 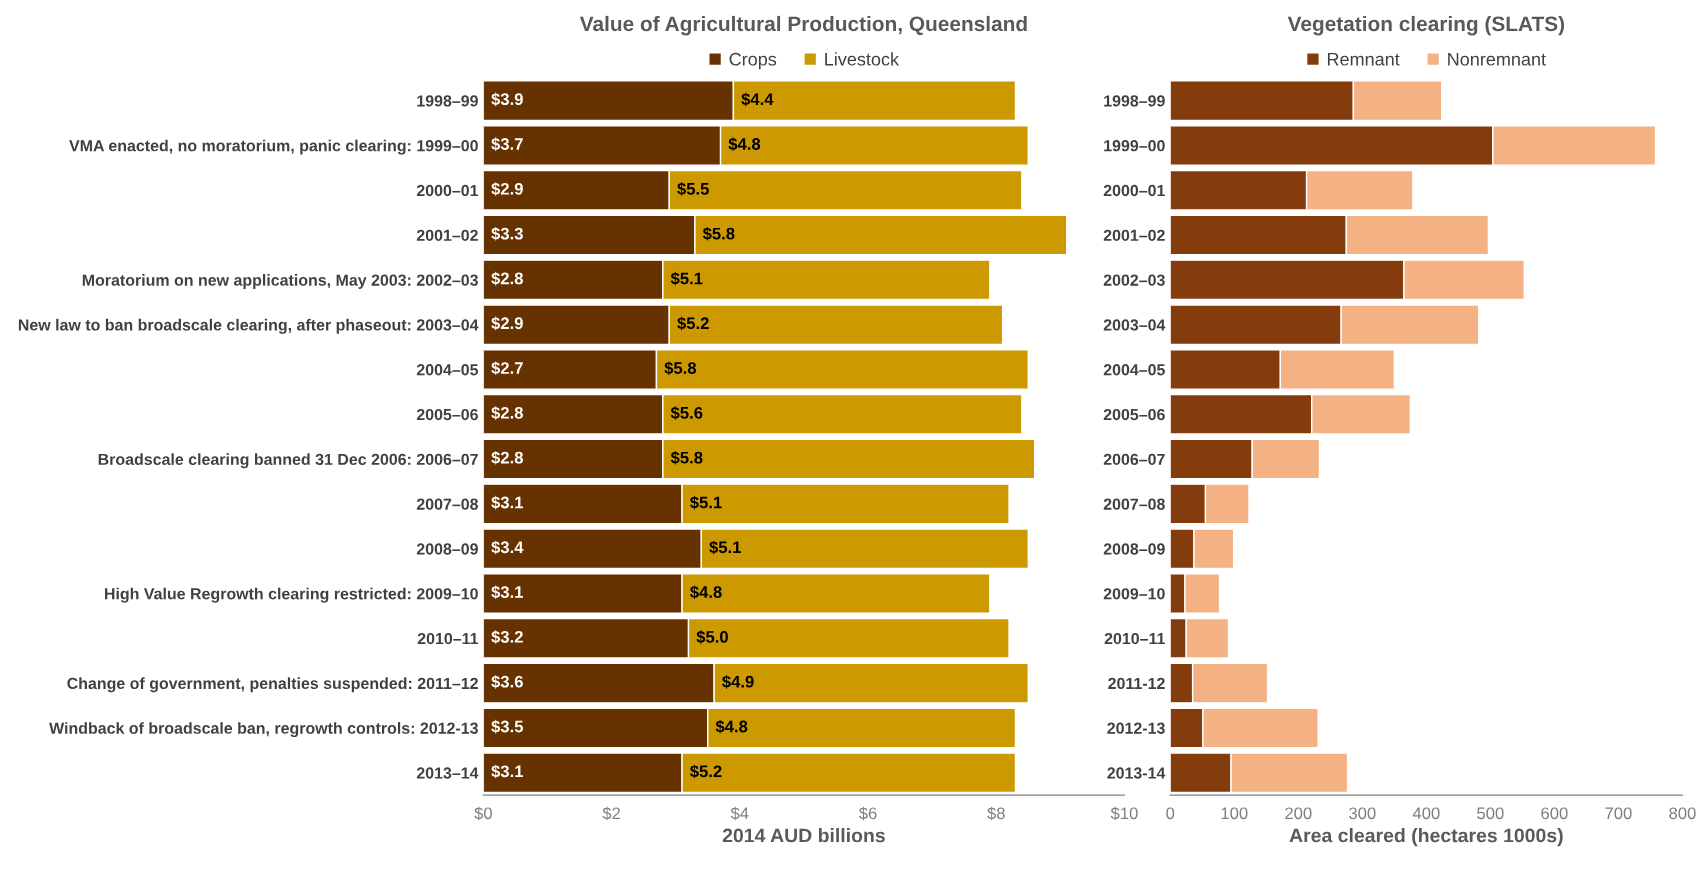 I want to click on x-tick-label: $2, so click(x=611, y=813).